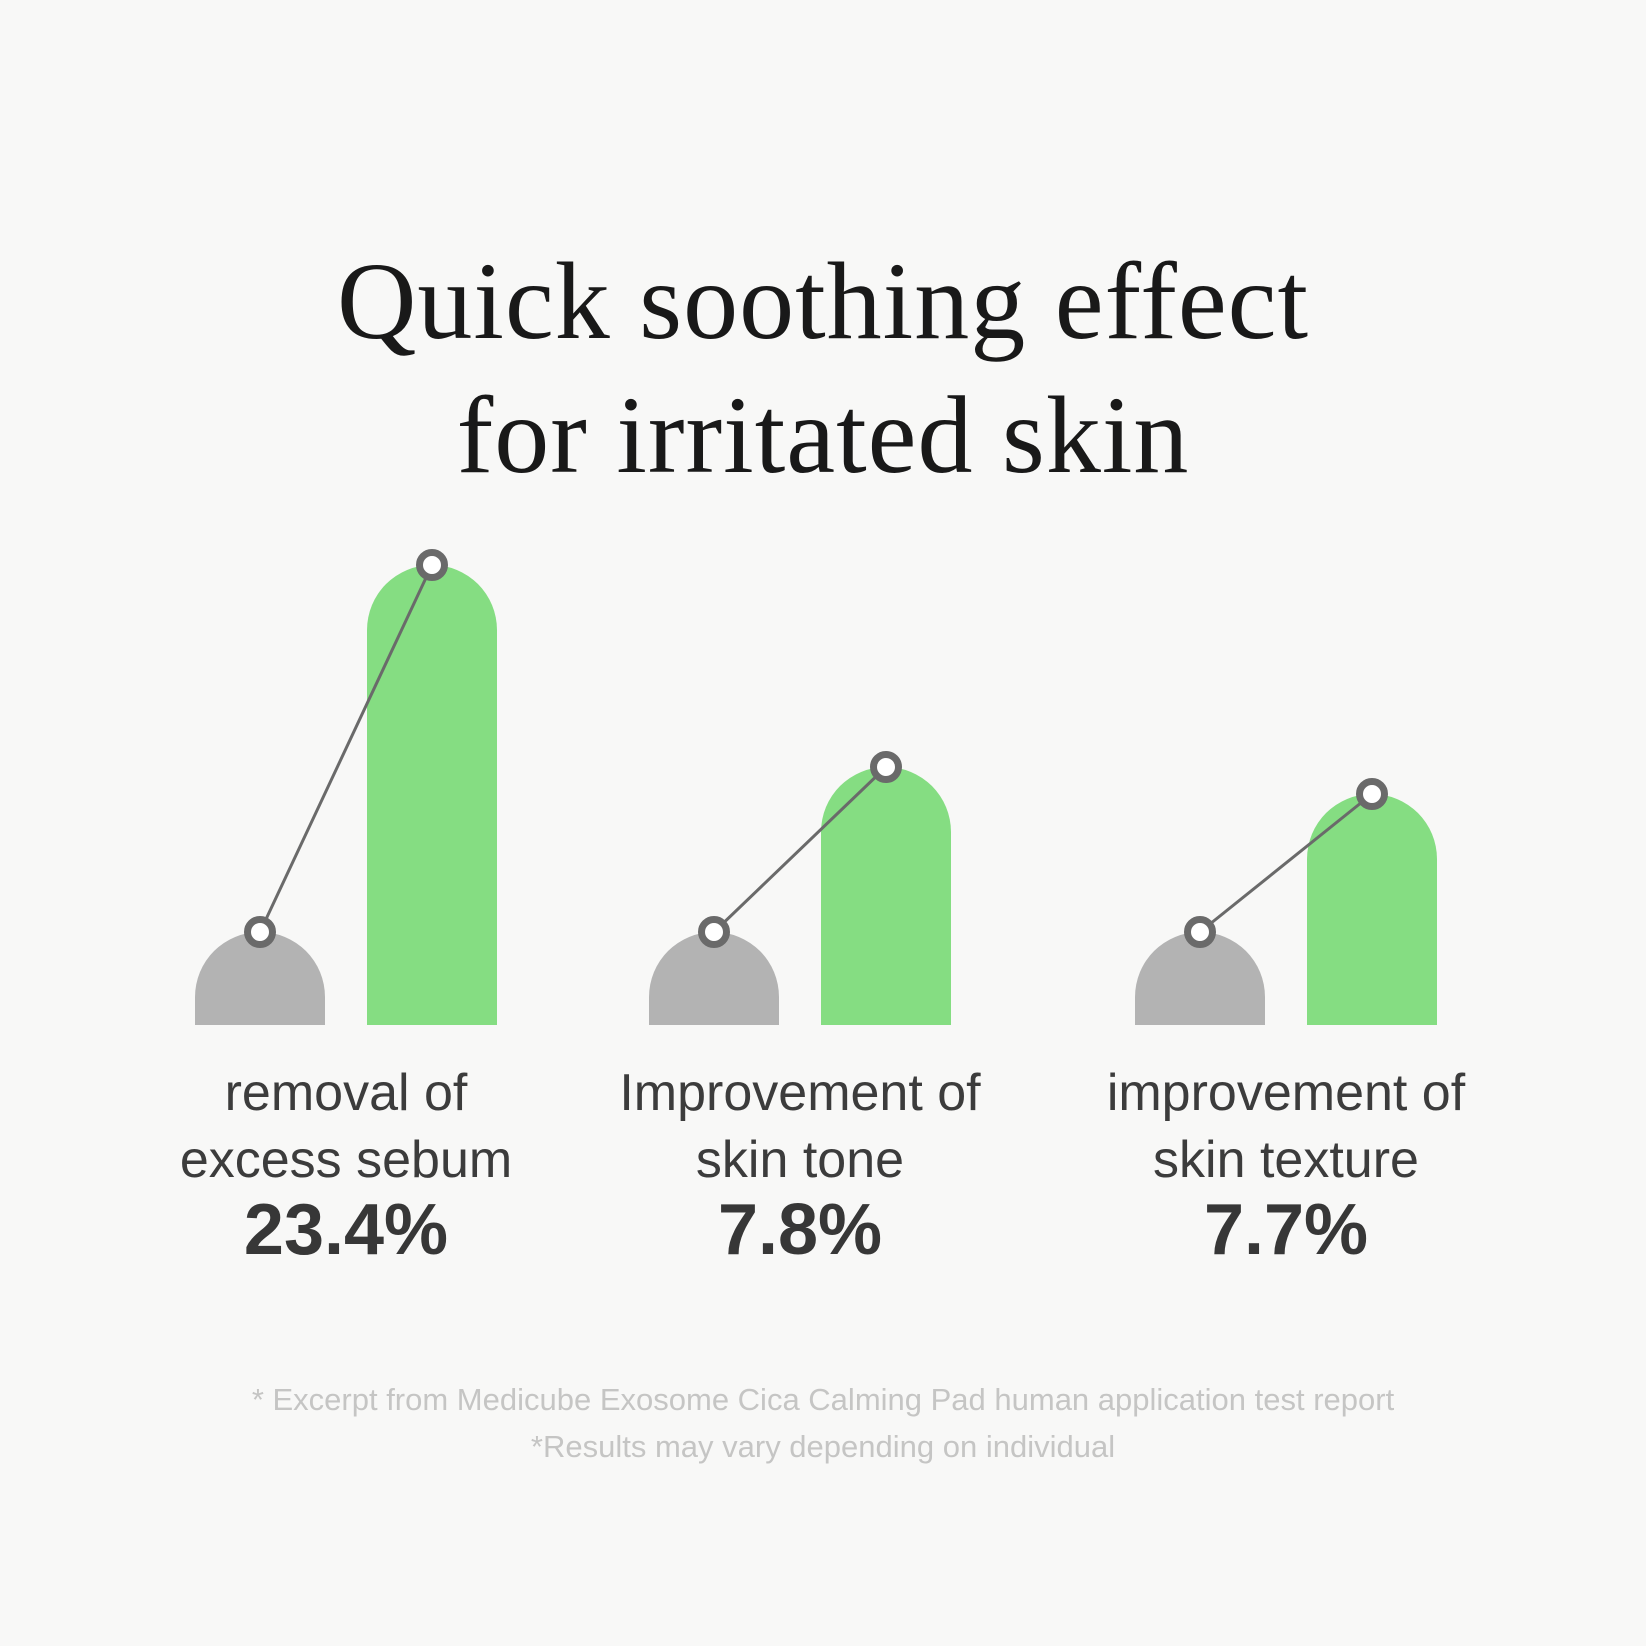 The width and height of the screenshot is (1646, 1646). I want to click on group-value: 7.8%, so click(800, 1230).